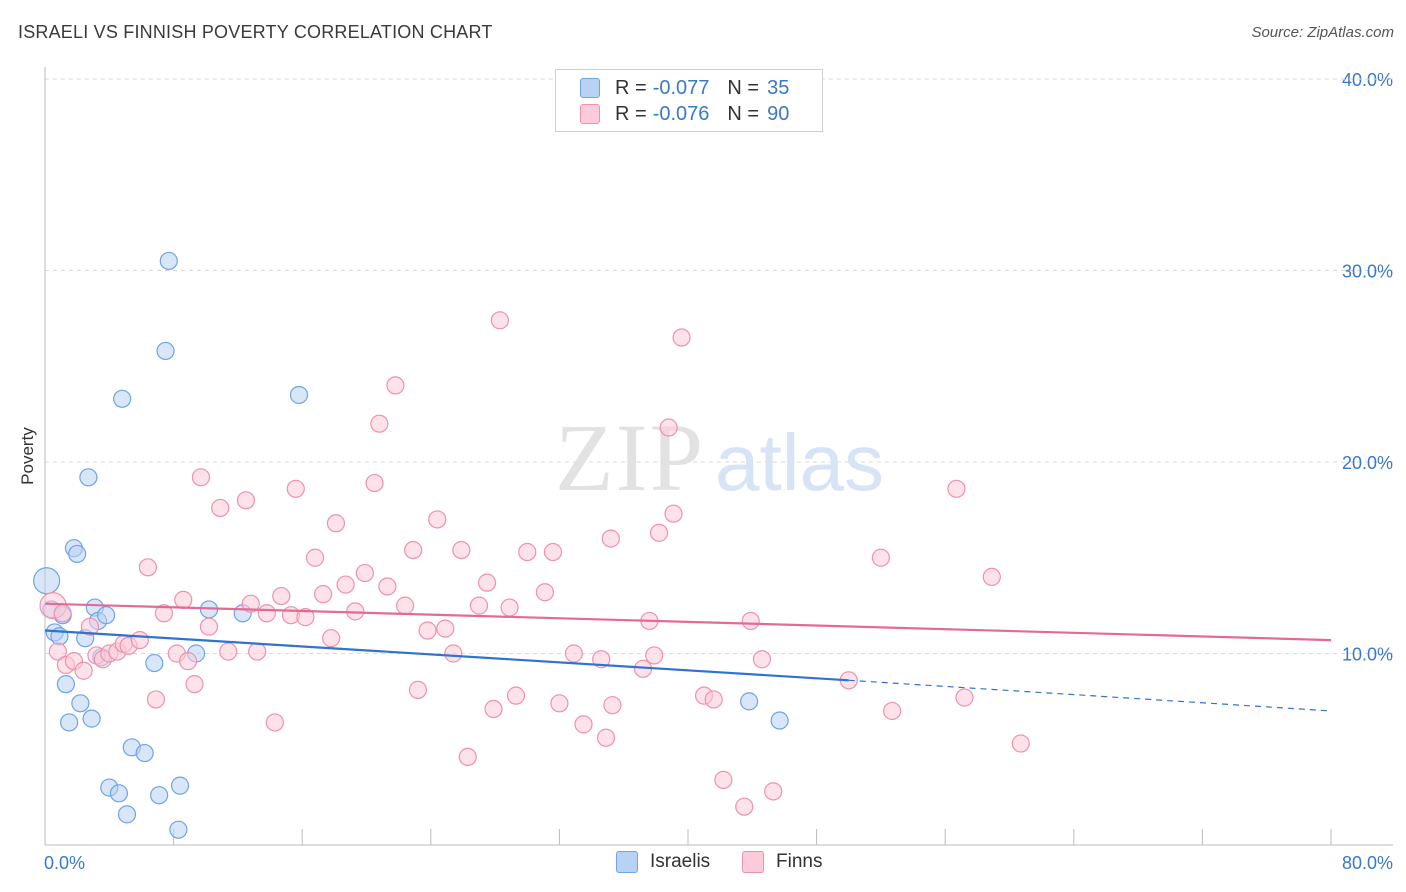 The height and width of the screenshot is (892, 1406). What do you see at coordinates (1367, 272) in the screenshot?
I see `y-tick-label: 30.0%` at bounding box center [1367, 272].